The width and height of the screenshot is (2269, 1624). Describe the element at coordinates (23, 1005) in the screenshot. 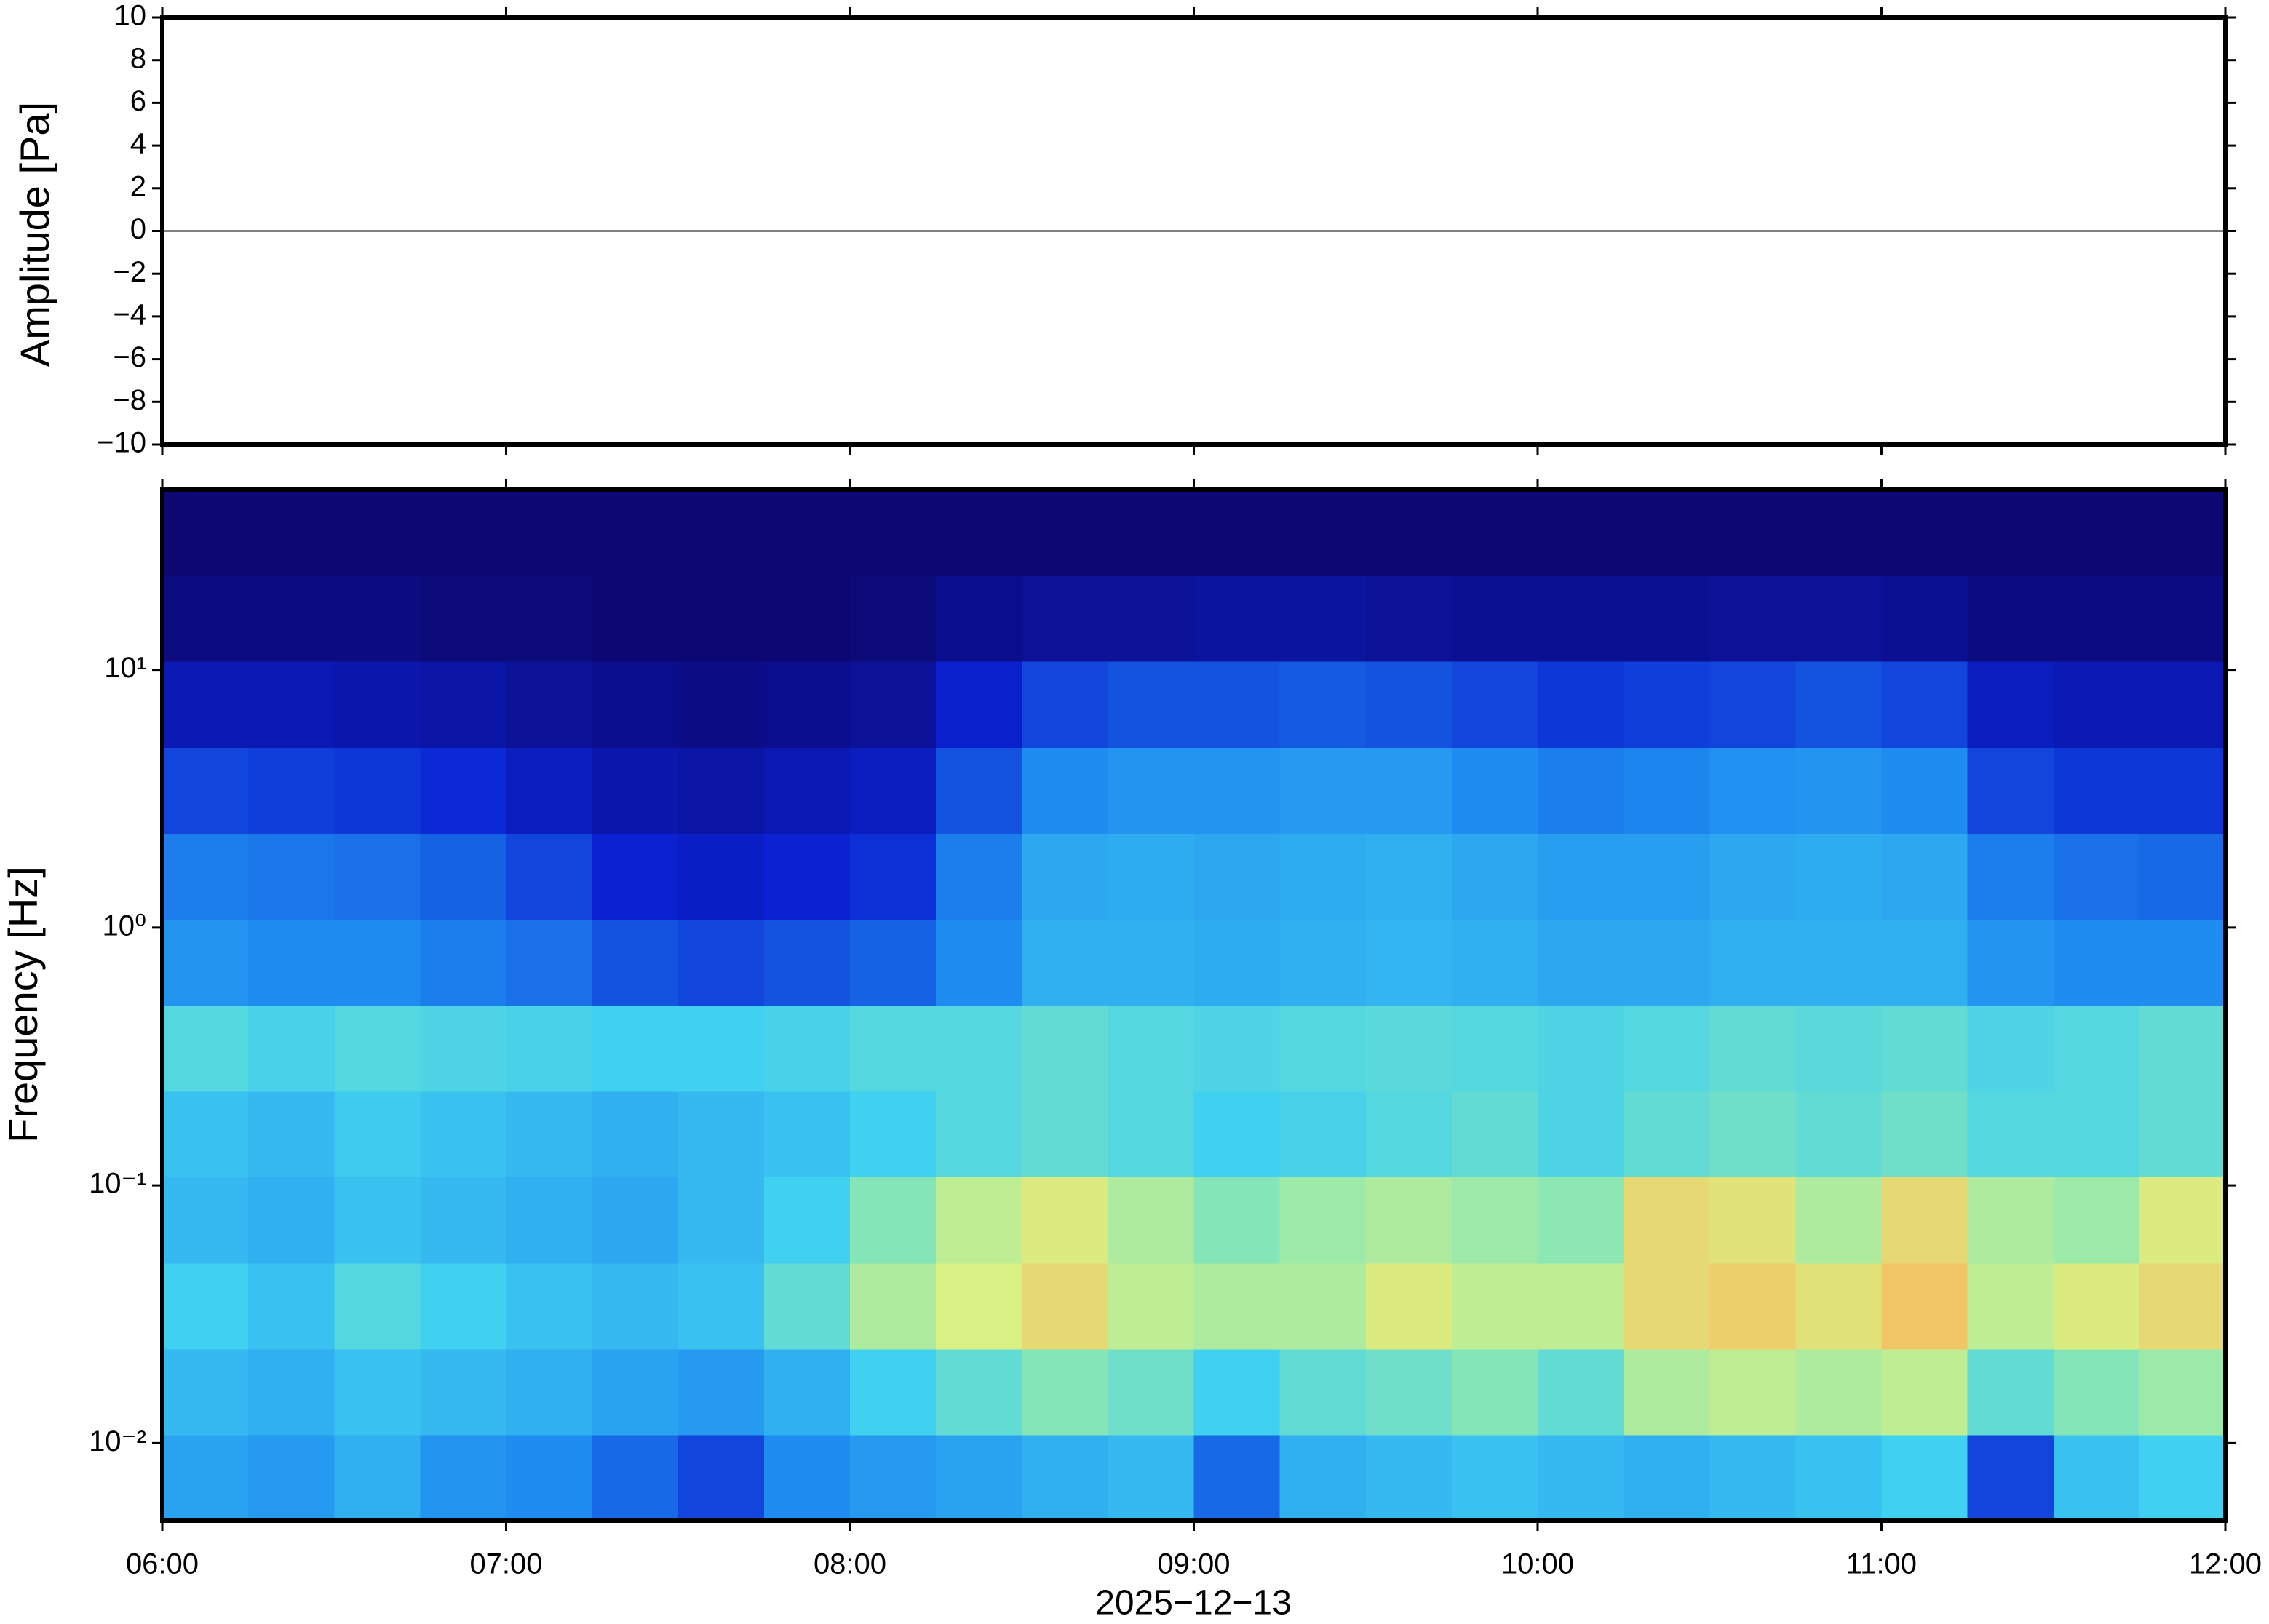

I see `y-axis-label: Frequency [Hz]` at that location.